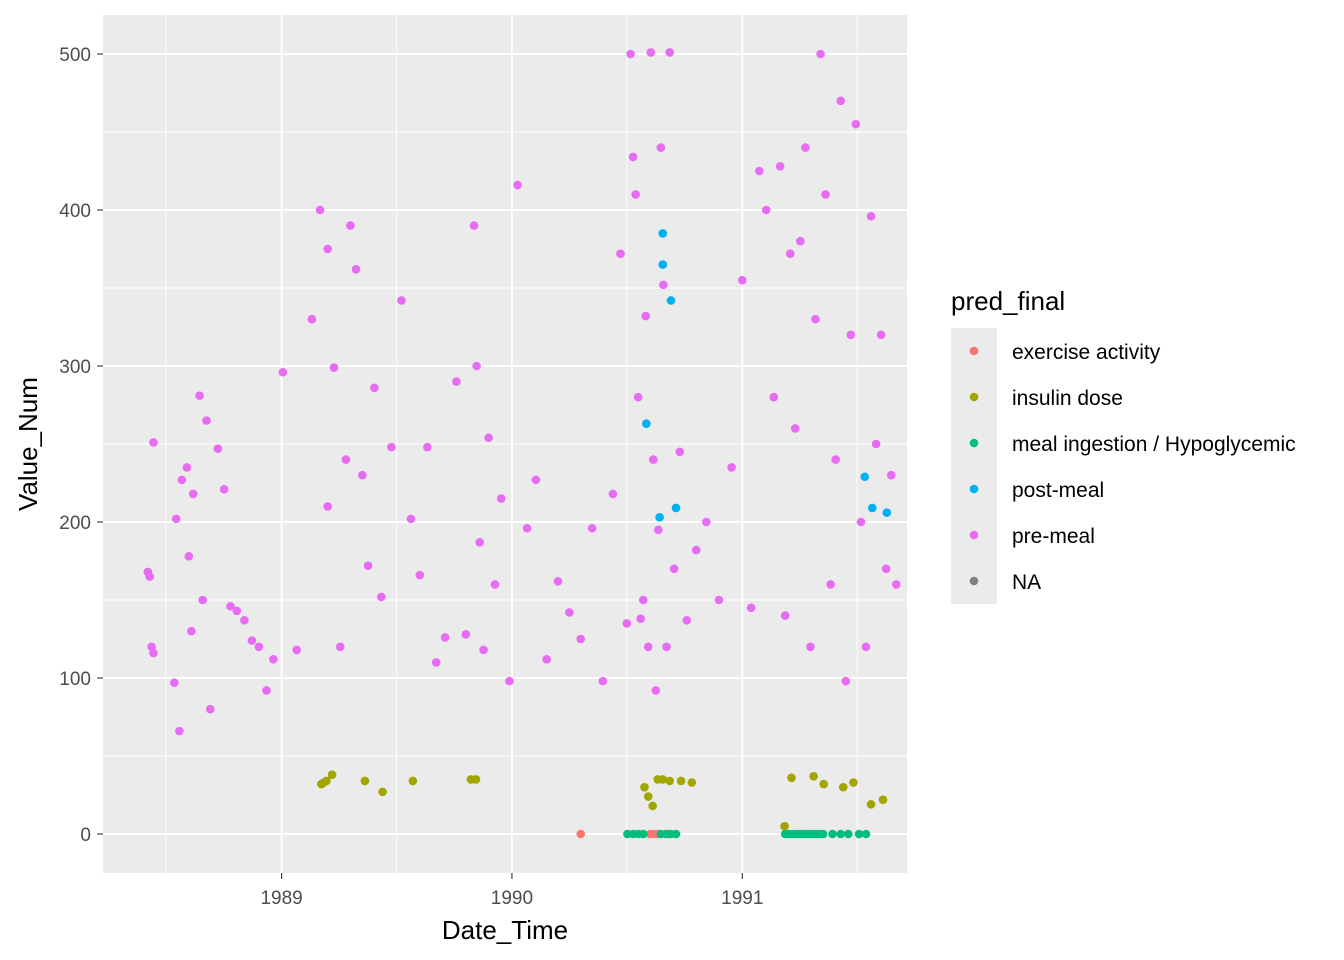  Describe the element at coordinates (1026, 582) in the screenshot. I see `legend-label: NA` at that location.